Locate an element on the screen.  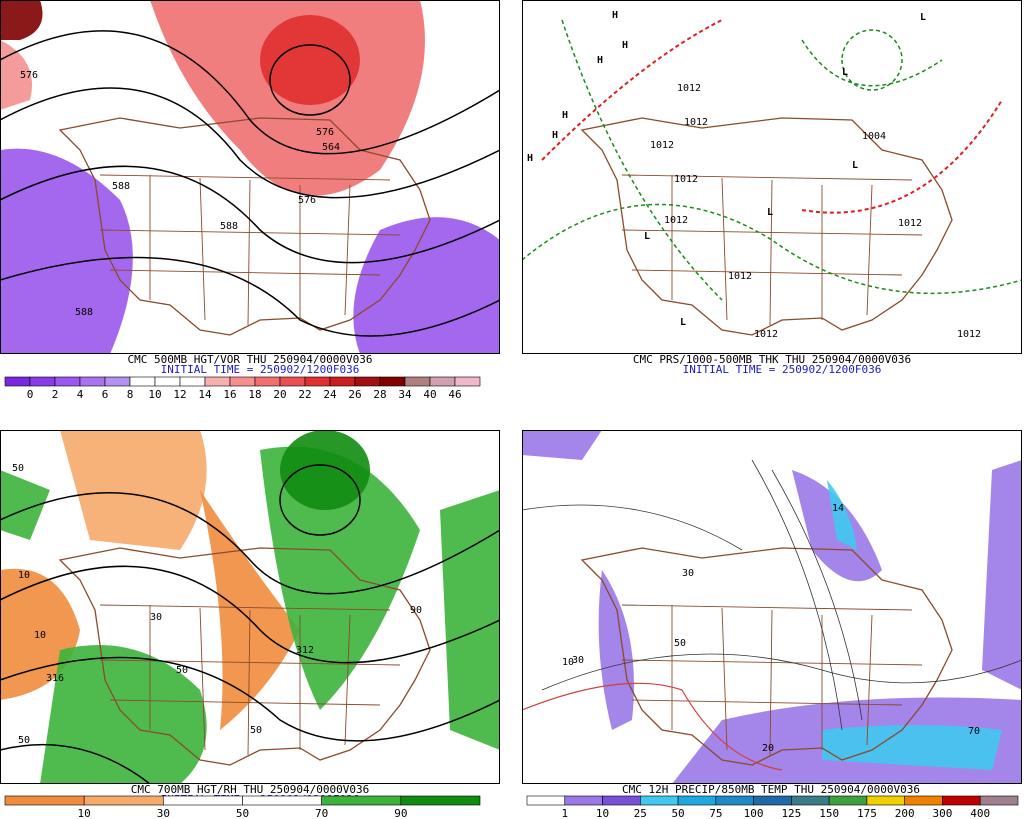
contour-label: 14 is located at coordinates (838, 508).